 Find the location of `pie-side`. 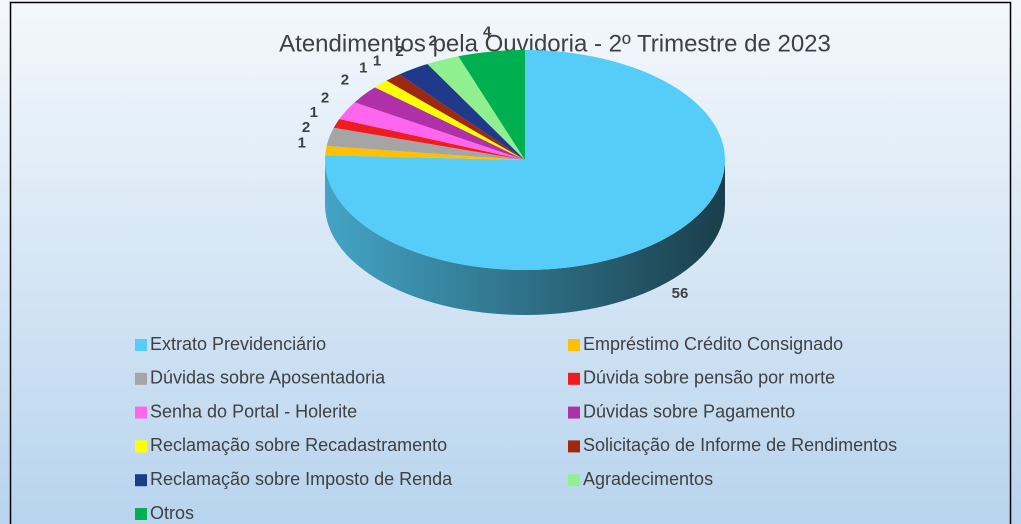

pie-side is located at coordinates (525, 237).